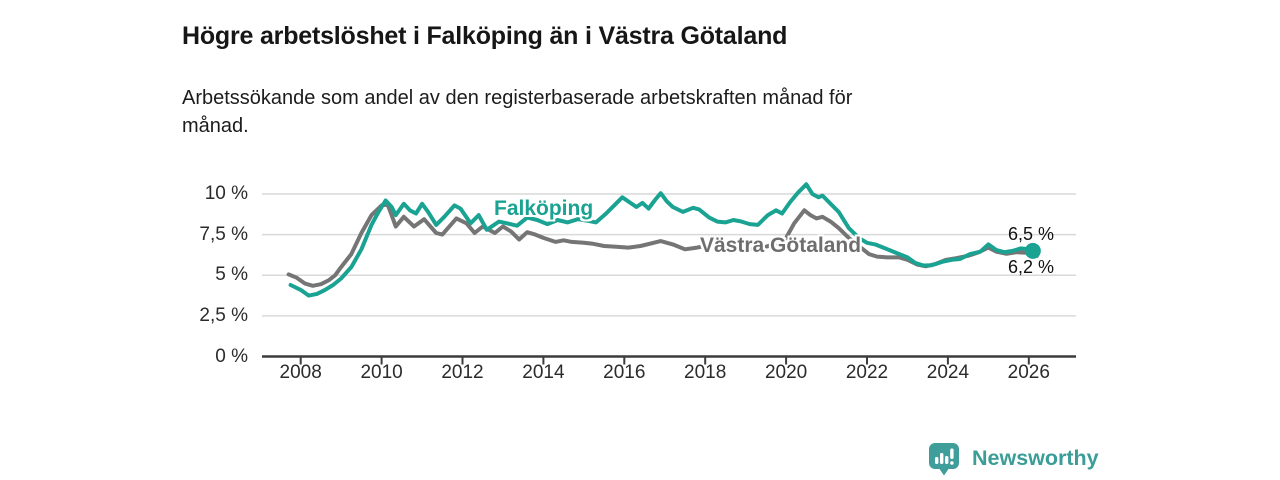 This screenshot has height=480, width=1280. Describe the element at coordinates (300, 372) in the screenshot. I see `x-axis-tick-label: 2008` at that location.